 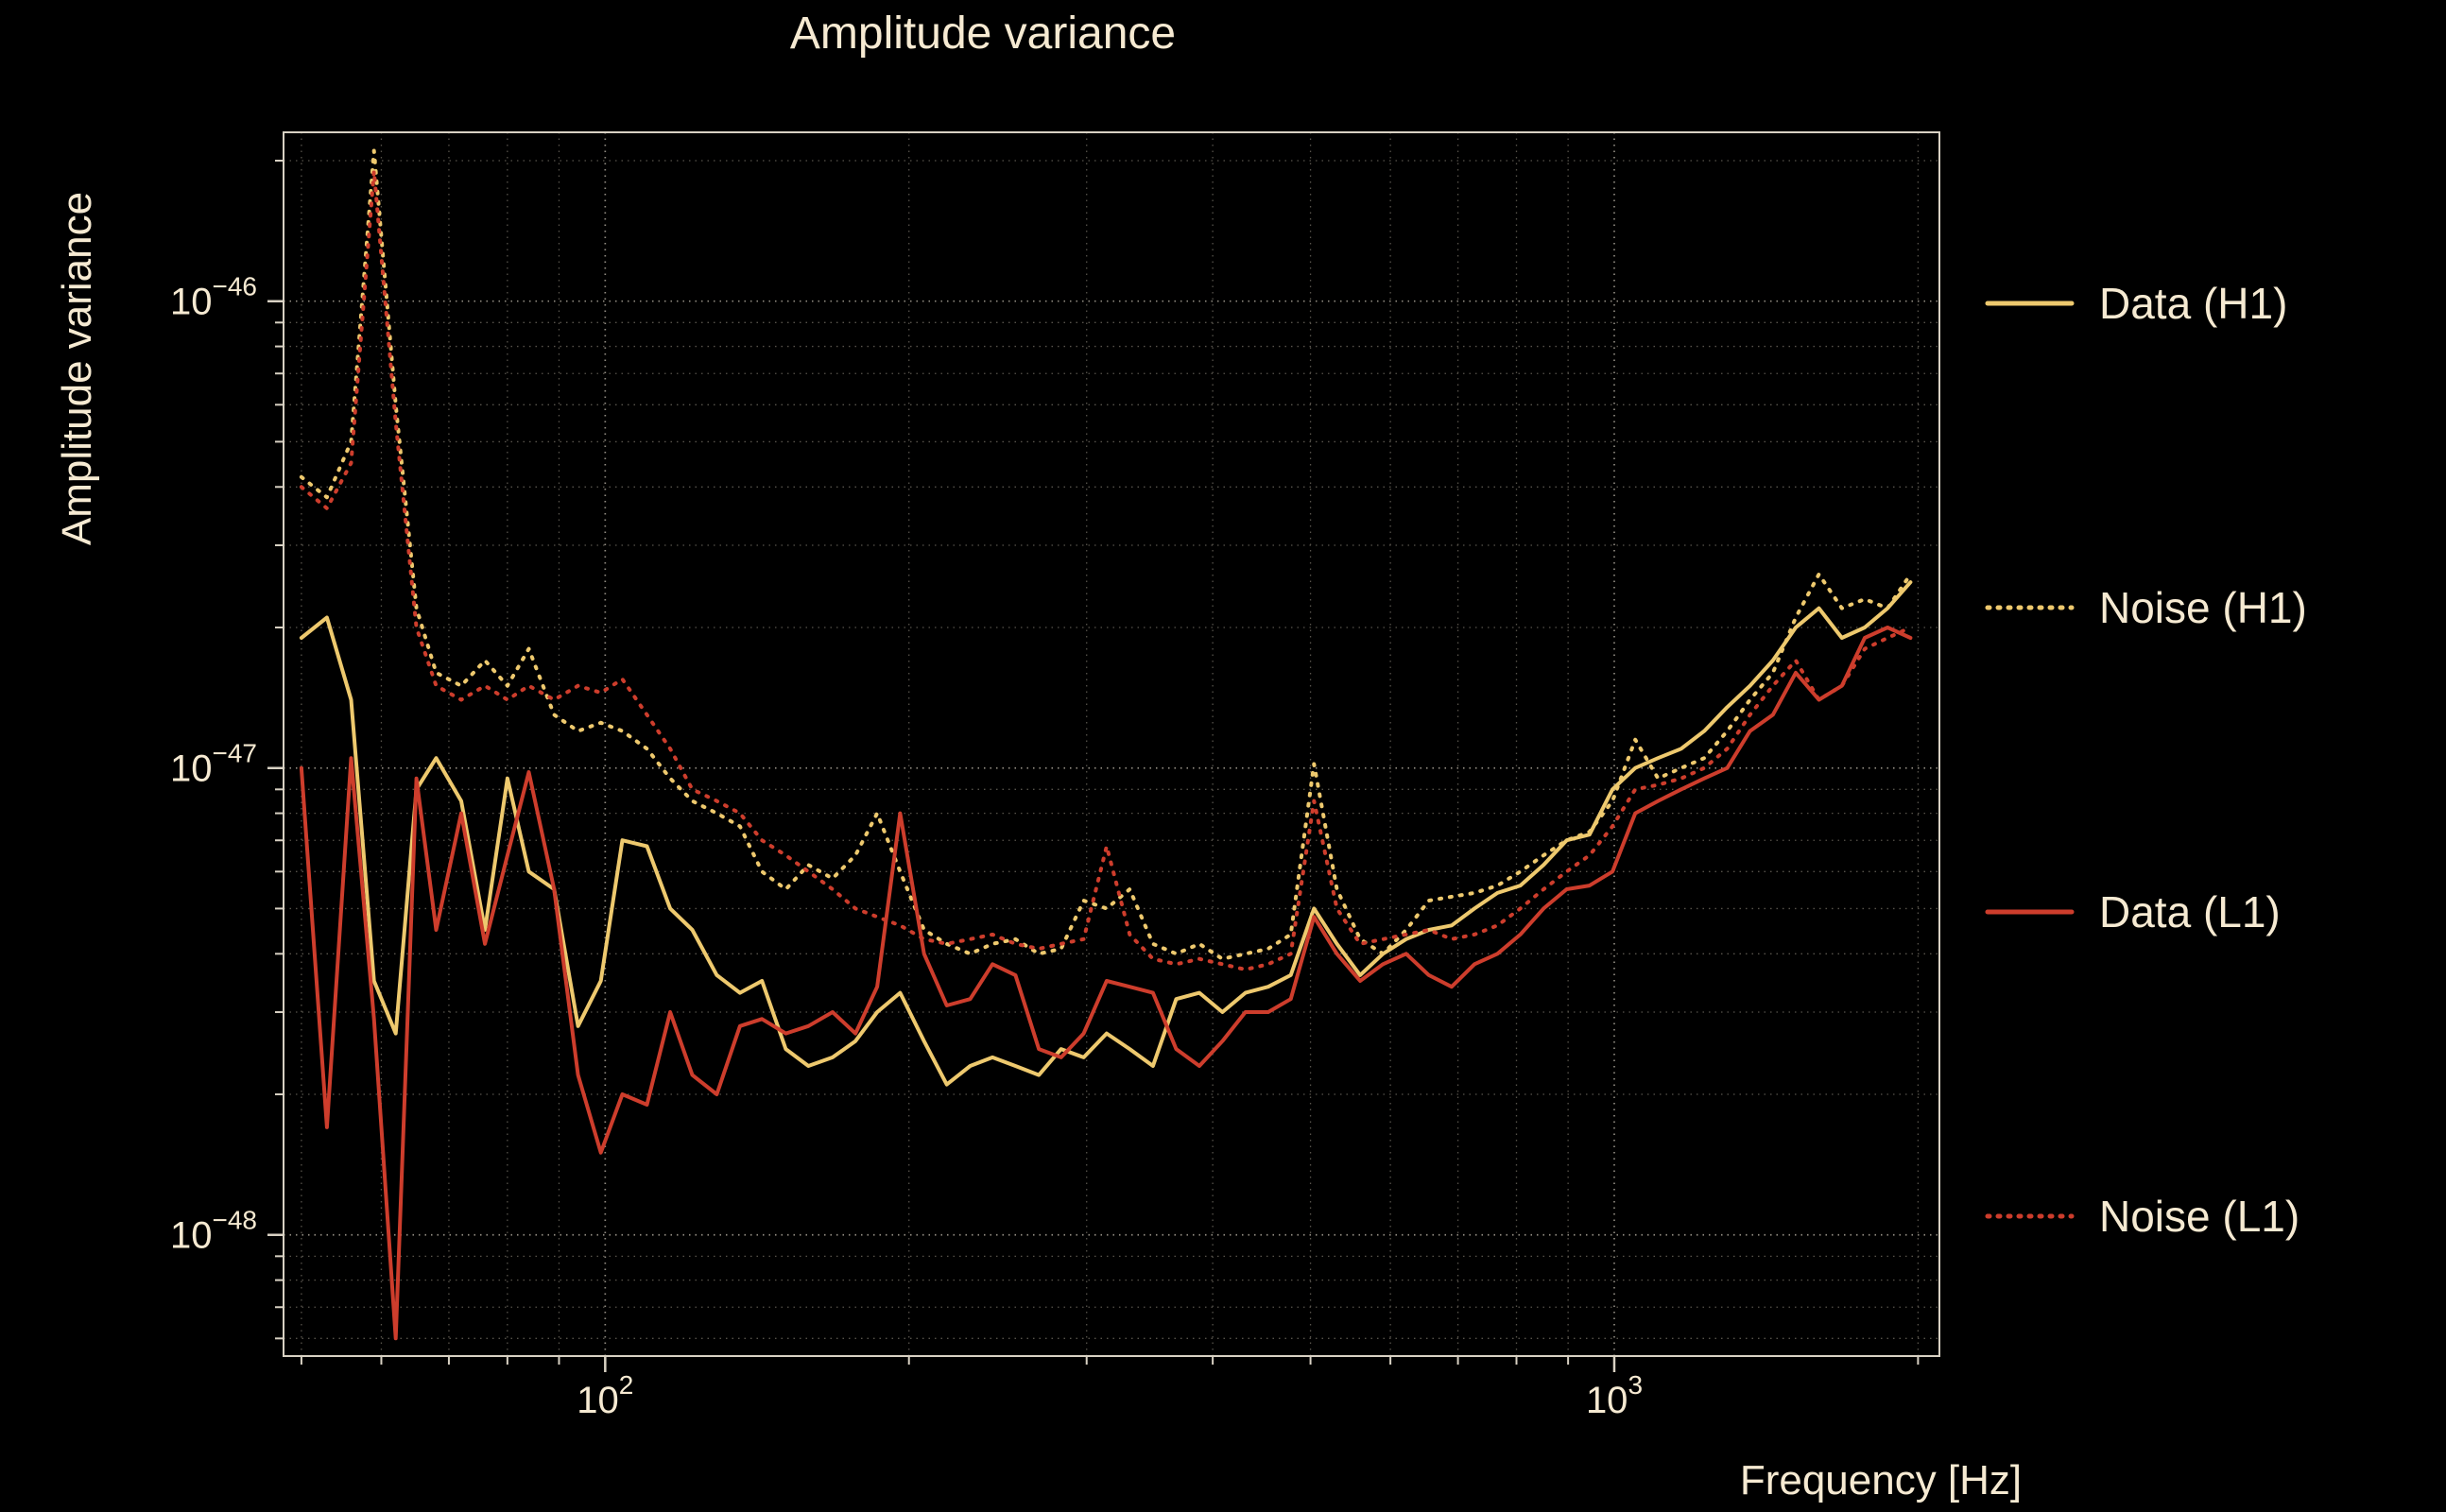 I want to click on legend-label-noise-h1: Noise (H1), so click(x=2203, y=607).